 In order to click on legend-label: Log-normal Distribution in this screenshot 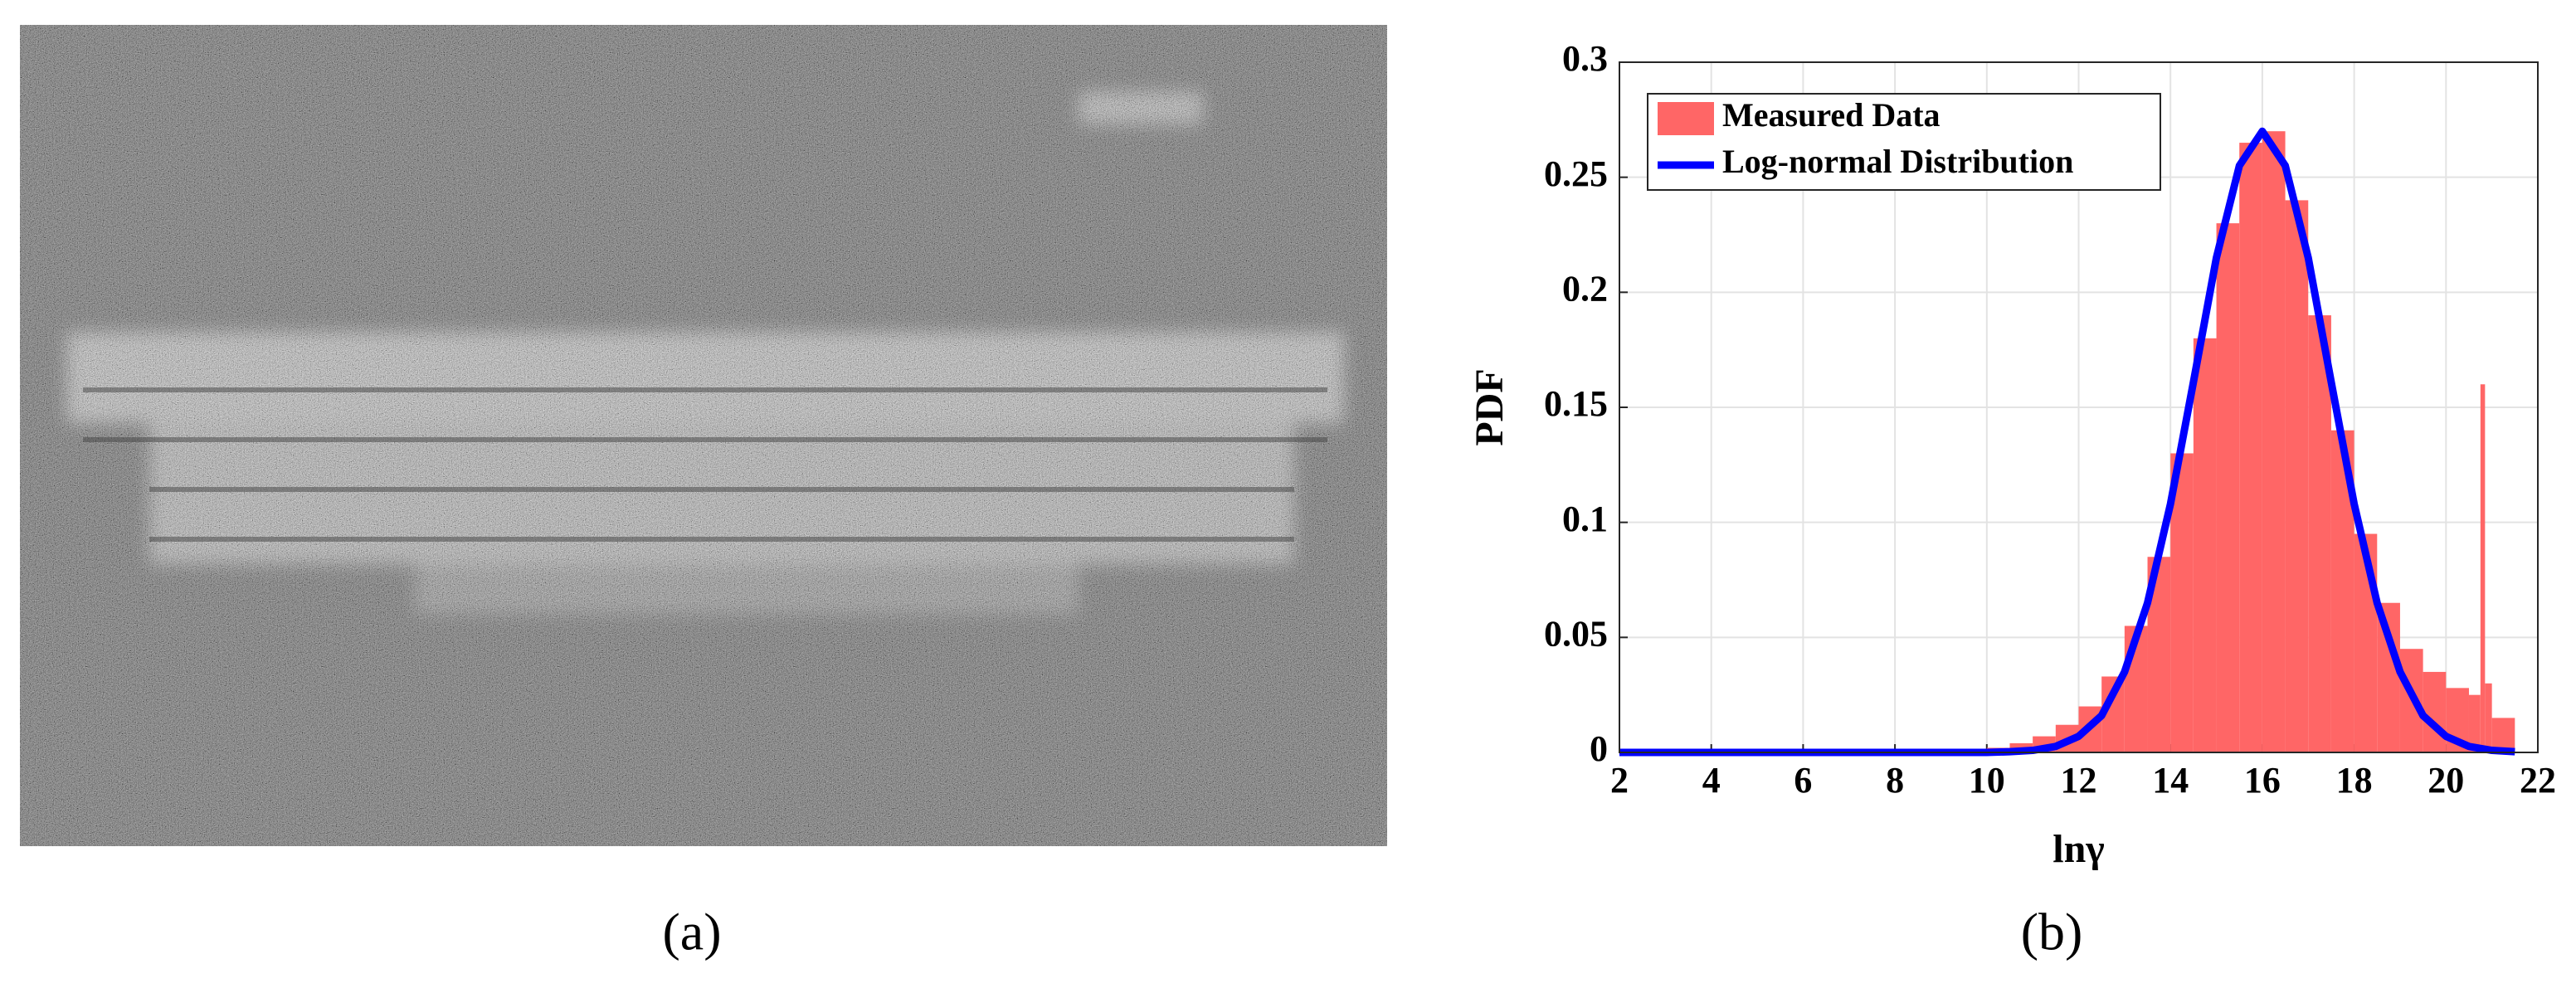, I will do `click(1897, 161)`.